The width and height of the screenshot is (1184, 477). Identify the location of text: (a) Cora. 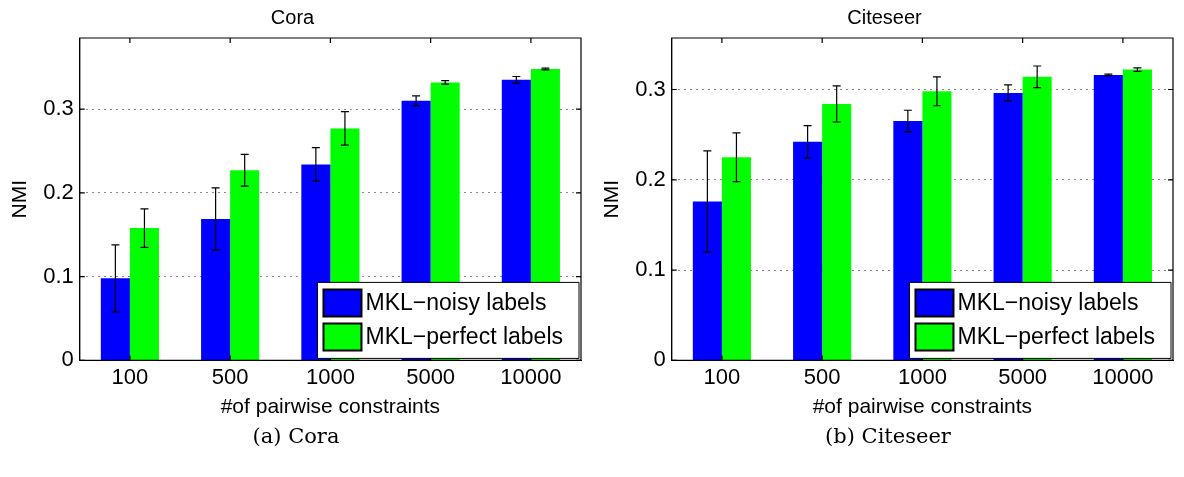
(296, 436).